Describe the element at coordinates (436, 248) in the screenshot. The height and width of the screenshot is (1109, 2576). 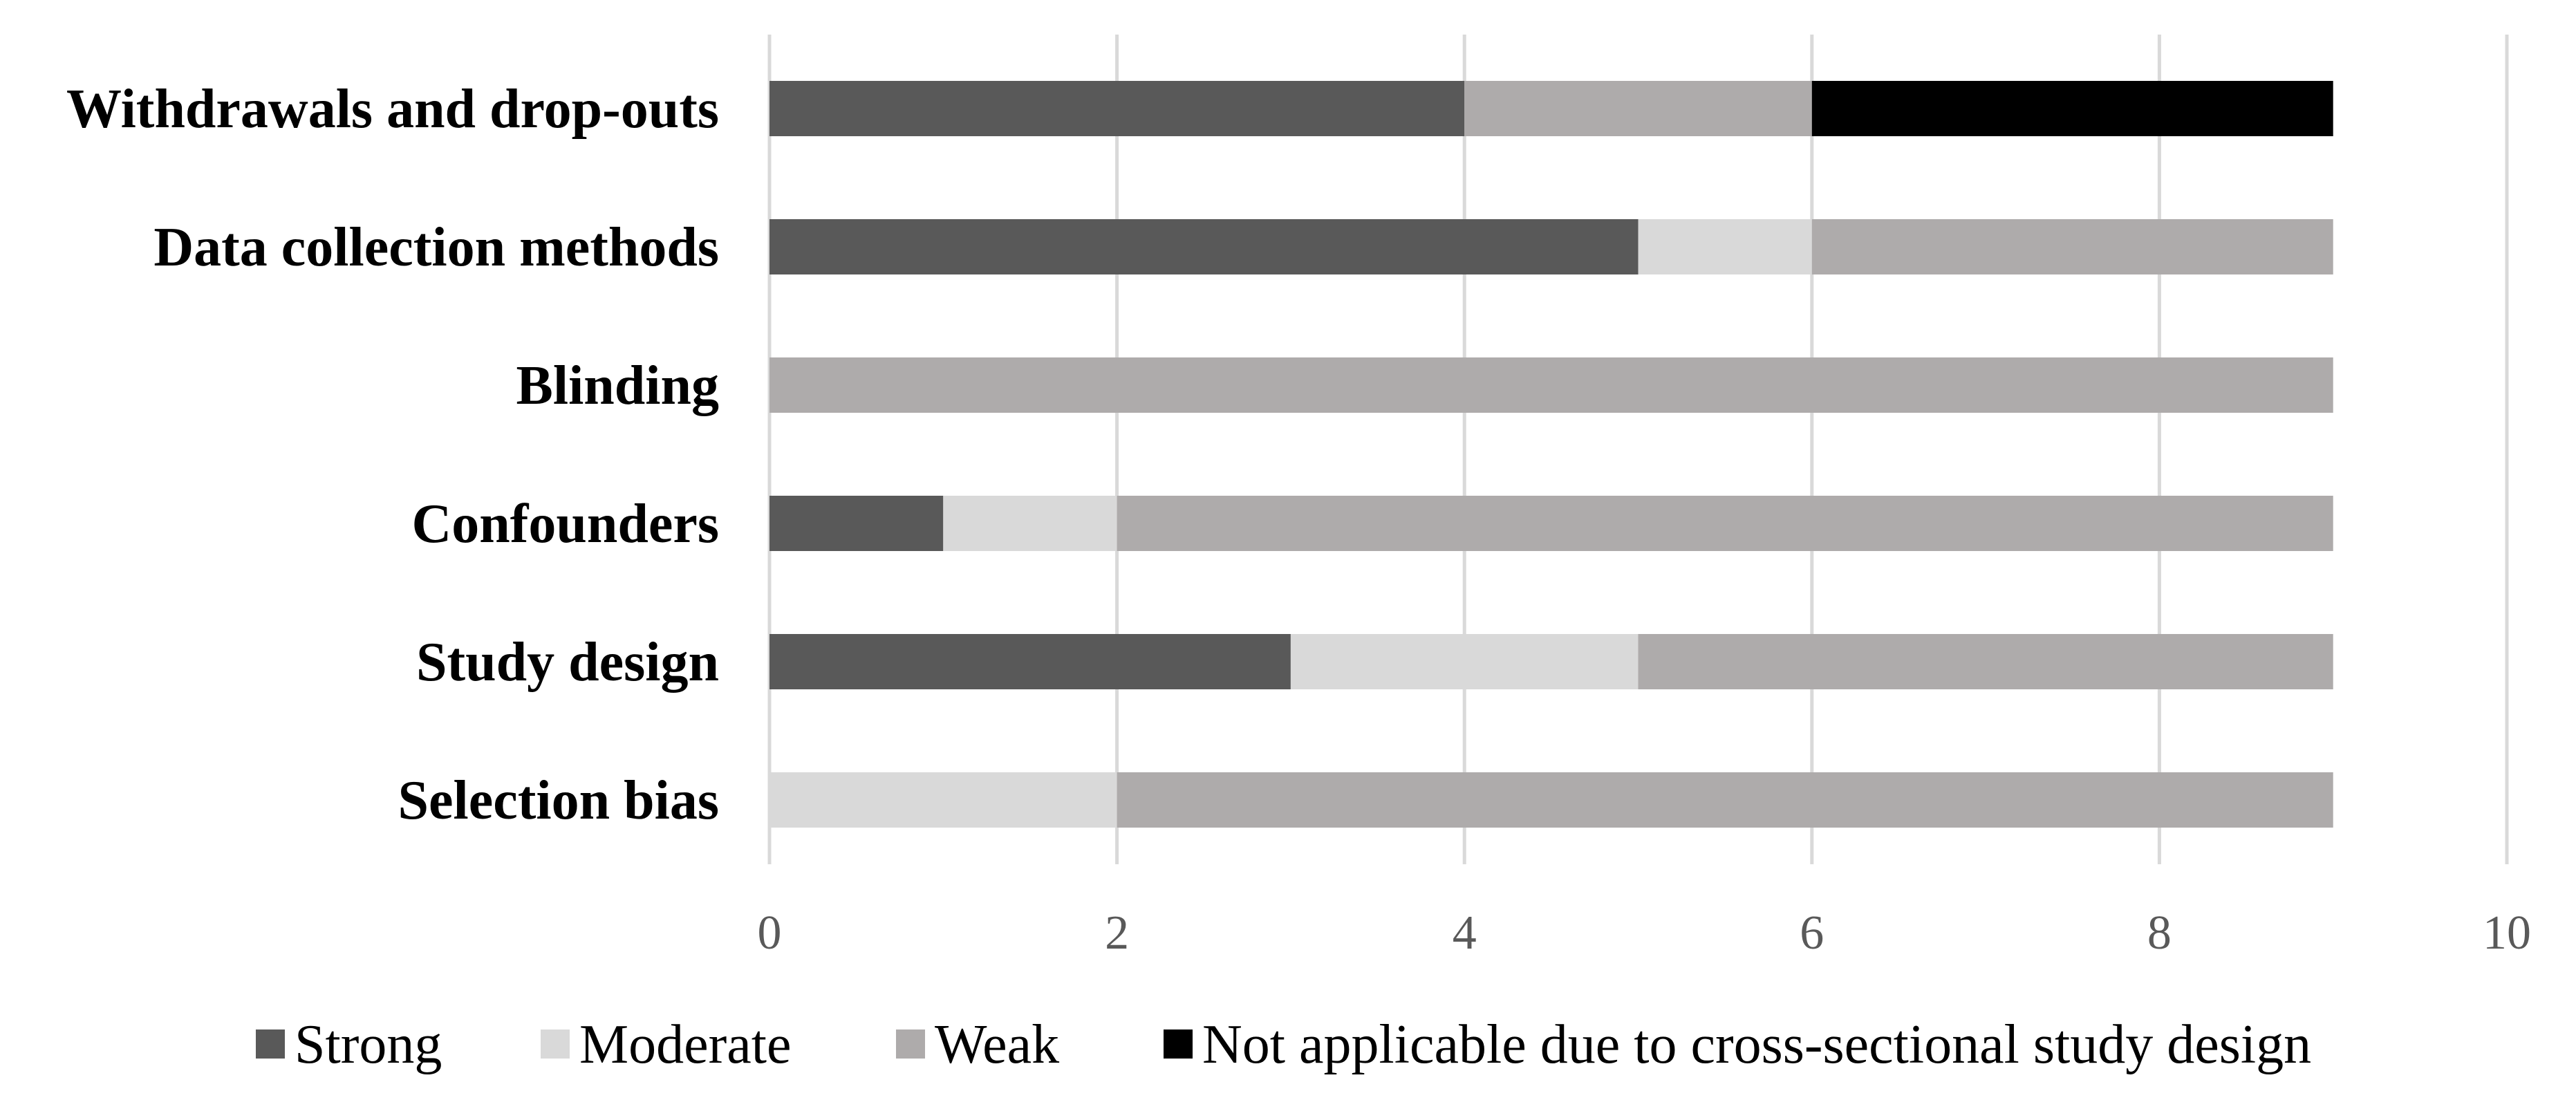
I see `category-label: Data collection methods` at that location.